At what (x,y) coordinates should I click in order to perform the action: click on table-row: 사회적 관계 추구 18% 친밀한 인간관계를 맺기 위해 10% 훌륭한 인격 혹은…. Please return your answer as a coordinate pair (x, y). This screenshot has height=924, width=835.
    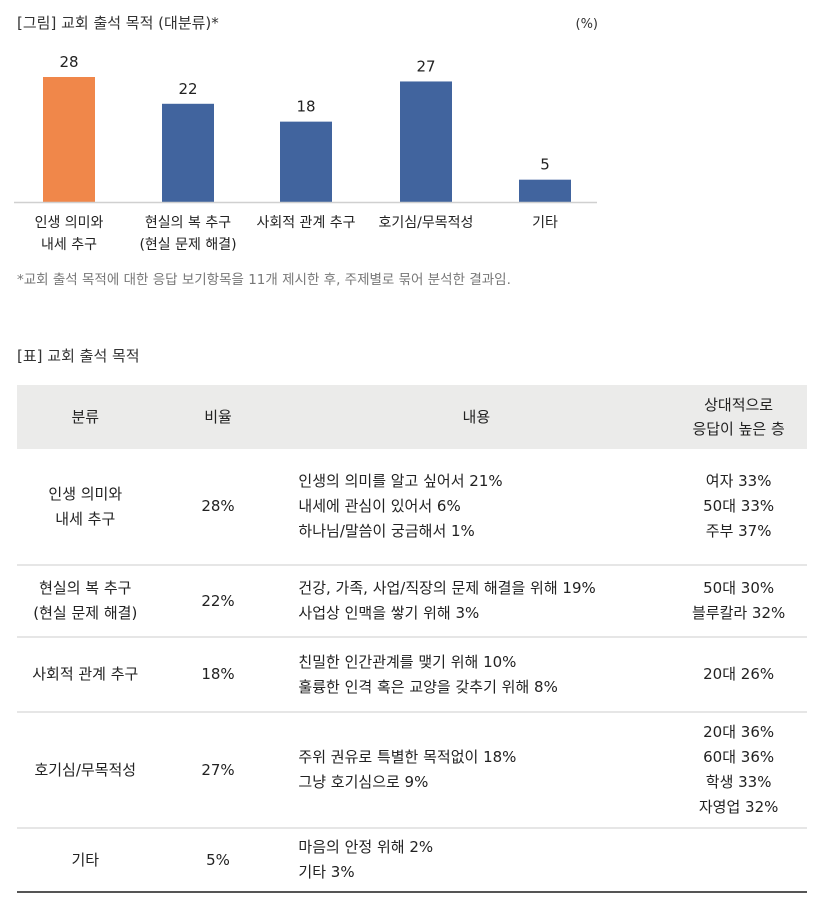
    Looking at the image, I should click on (412, 675).